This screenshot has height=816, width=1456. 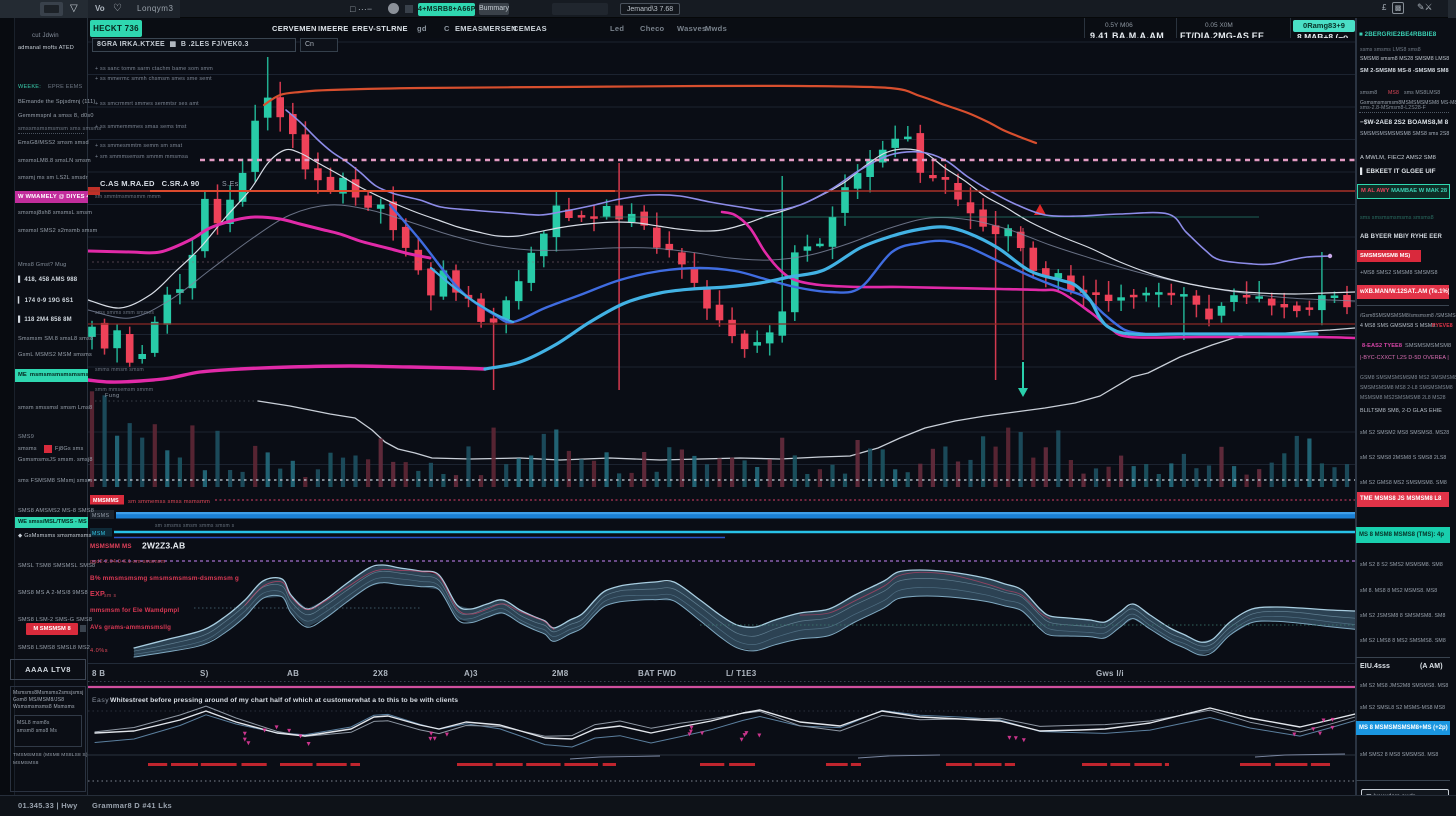 I want to click on svg-text:+ ss smcrmmrt smmes semmtsr s: + ss smcrmmrt smmes semmtsr ses amt, so click(x=147, y=104).